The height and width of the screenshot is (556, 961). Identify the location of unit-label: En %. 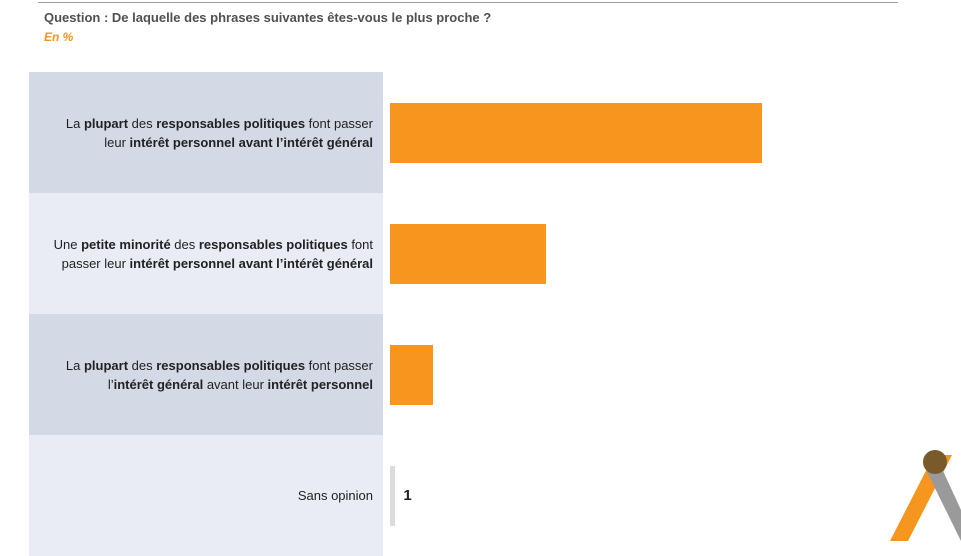
(59, 37).